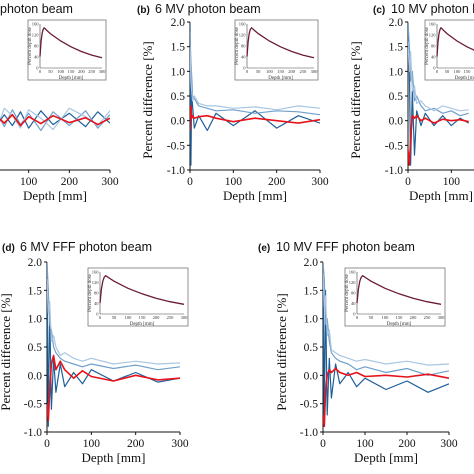  Describe the element at coordinates (427, 45) in the screenshot. I see `inset-y-label: Percent depth dose` at that location.